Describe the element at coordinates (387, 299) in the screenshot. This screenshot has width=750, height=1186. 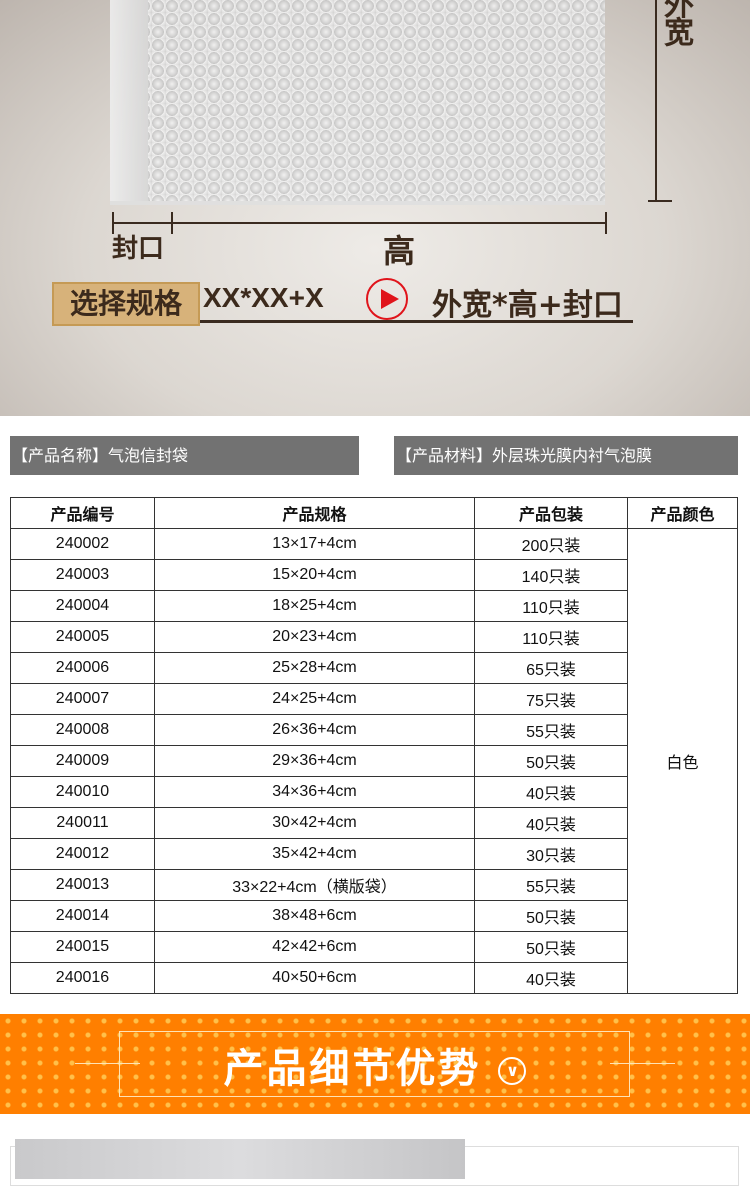
I see `arrow-right-icon` at that location.